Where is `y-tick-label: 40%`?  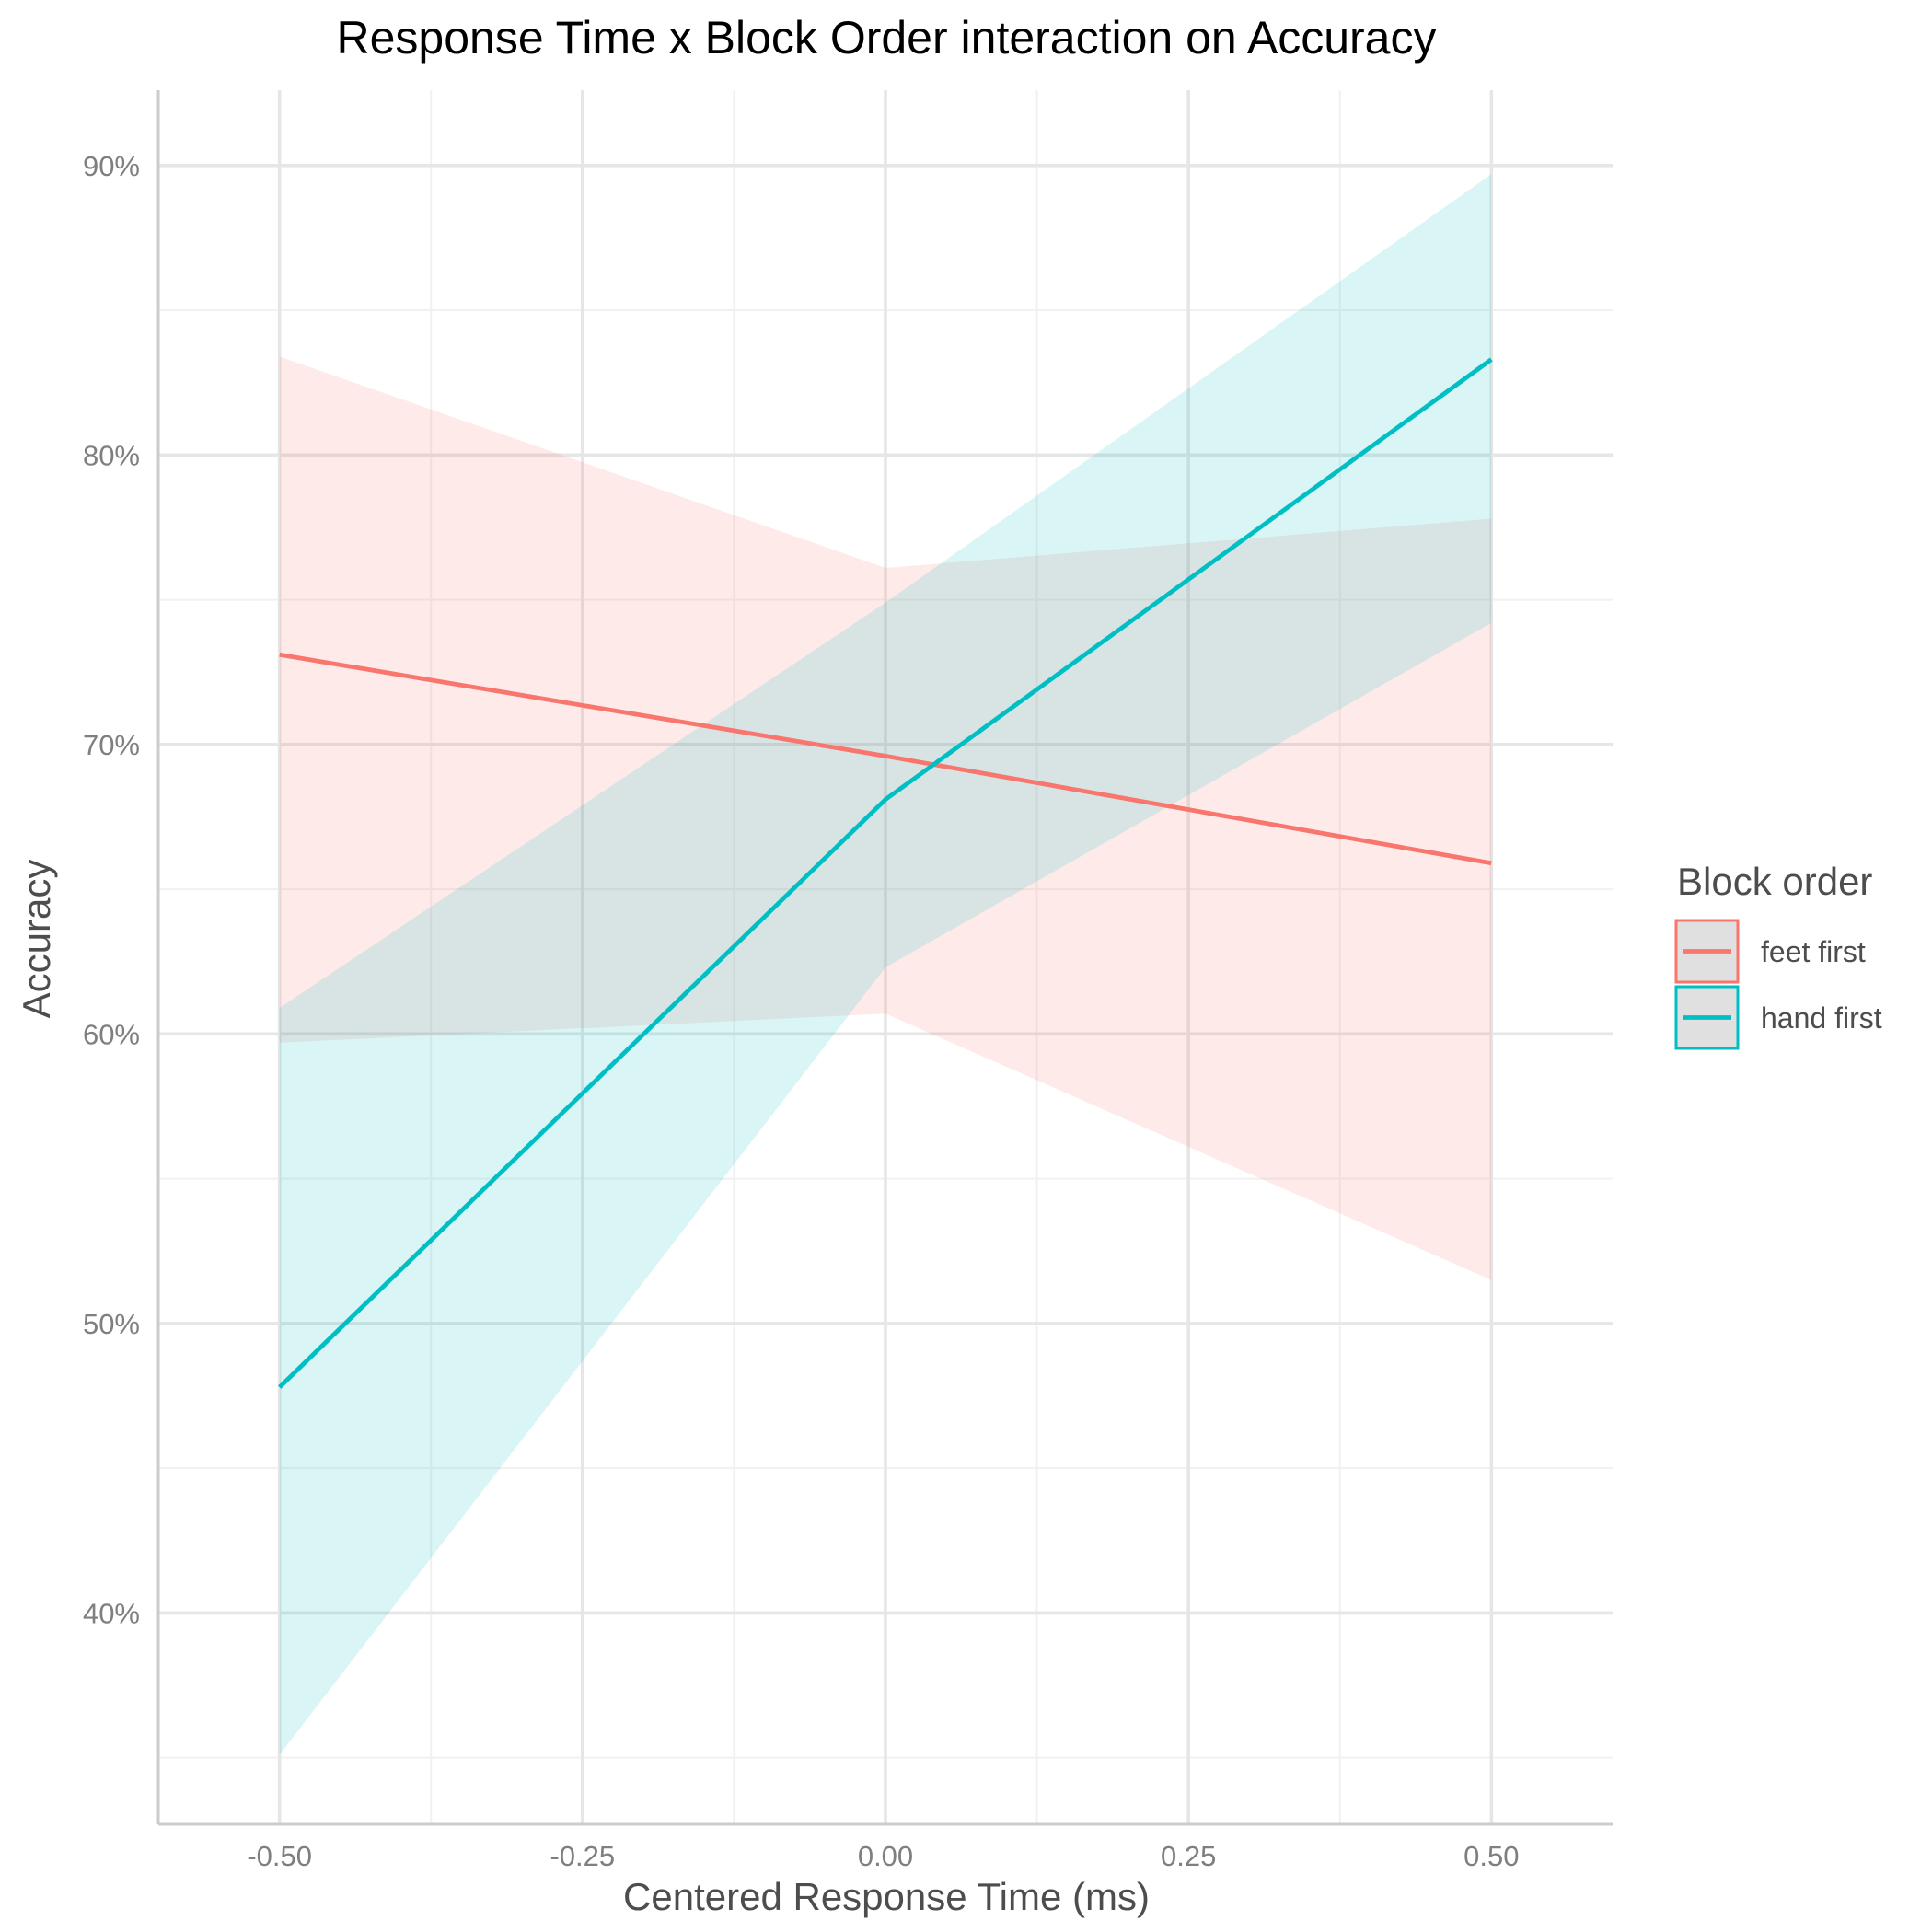 y-tick-label: 40% is located at coordinates (112, 1613).